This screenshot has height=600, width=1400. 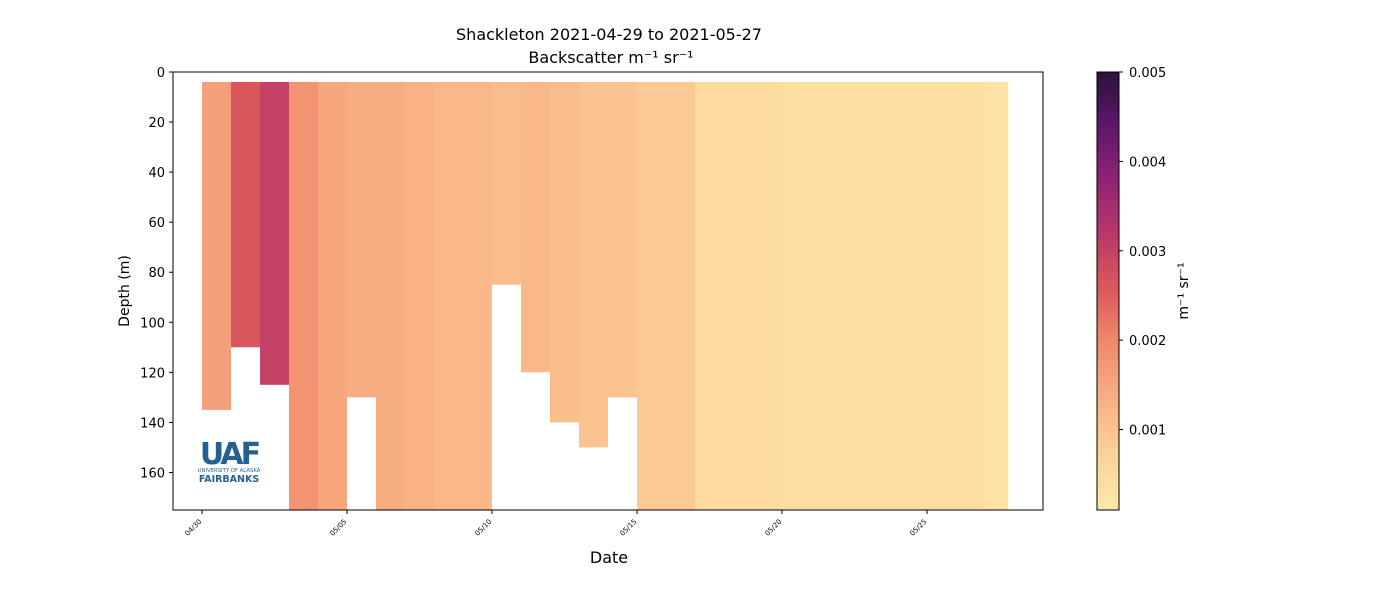 I want to click on x-axis-ticks: 04/30 05/05 05/10 05/15 05/20 05/25, so click(x=555, y=524).